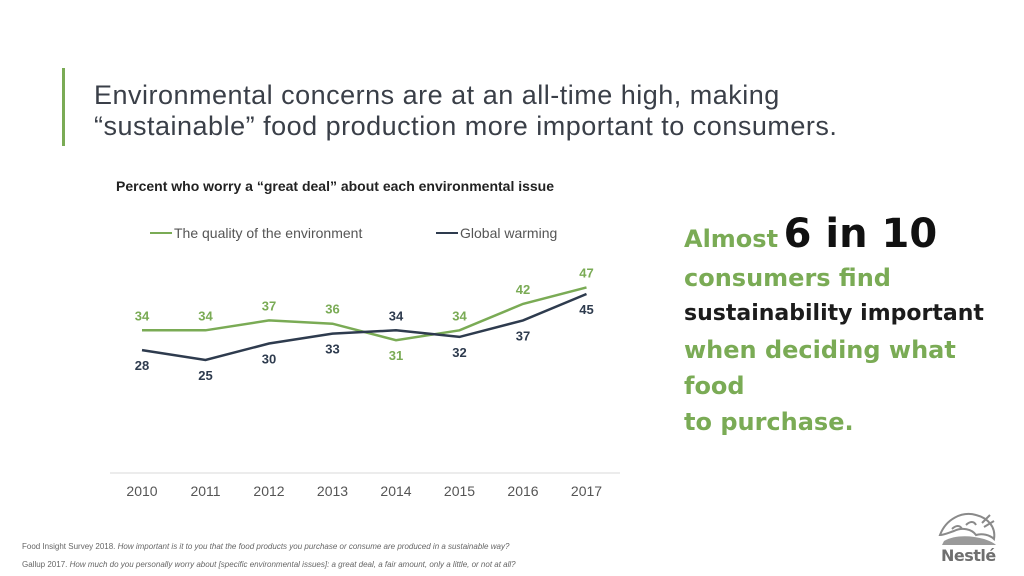  What do you see at coordinates (523, 335) in the screenshot?
I see `data-label-global-warming: 37` at bounding box center [523, 335].